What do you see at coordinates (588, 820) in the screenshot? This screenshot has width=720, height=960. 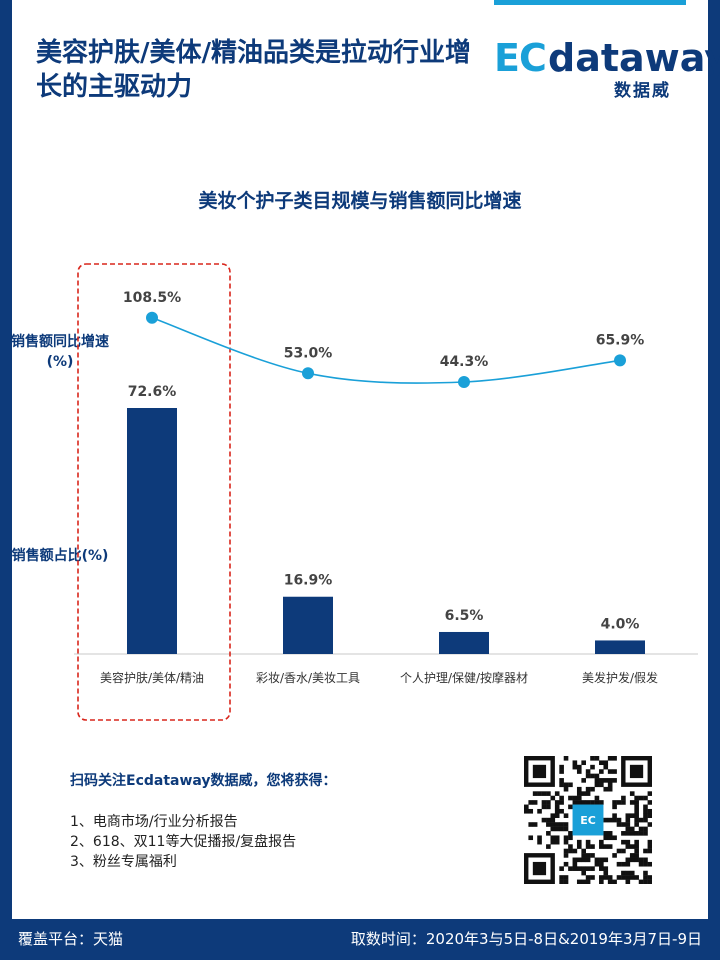 I see `qr-code: EC` at bounding box center [588, 820].